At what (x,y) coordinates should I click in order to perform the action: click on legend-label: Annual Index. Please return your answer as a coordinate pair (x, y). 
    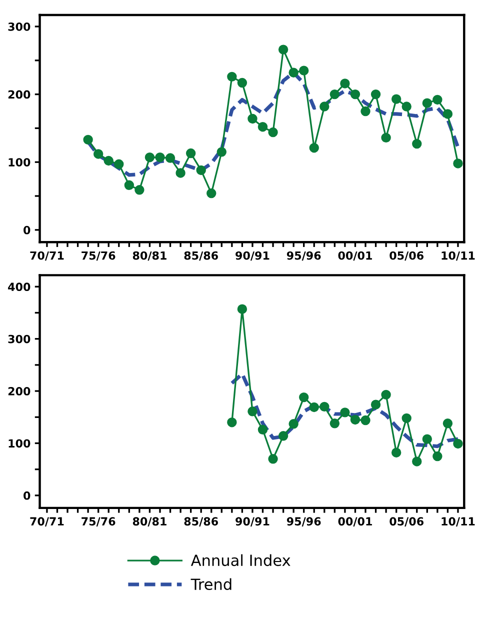
    Looking at the image, I should click on (240, 560).